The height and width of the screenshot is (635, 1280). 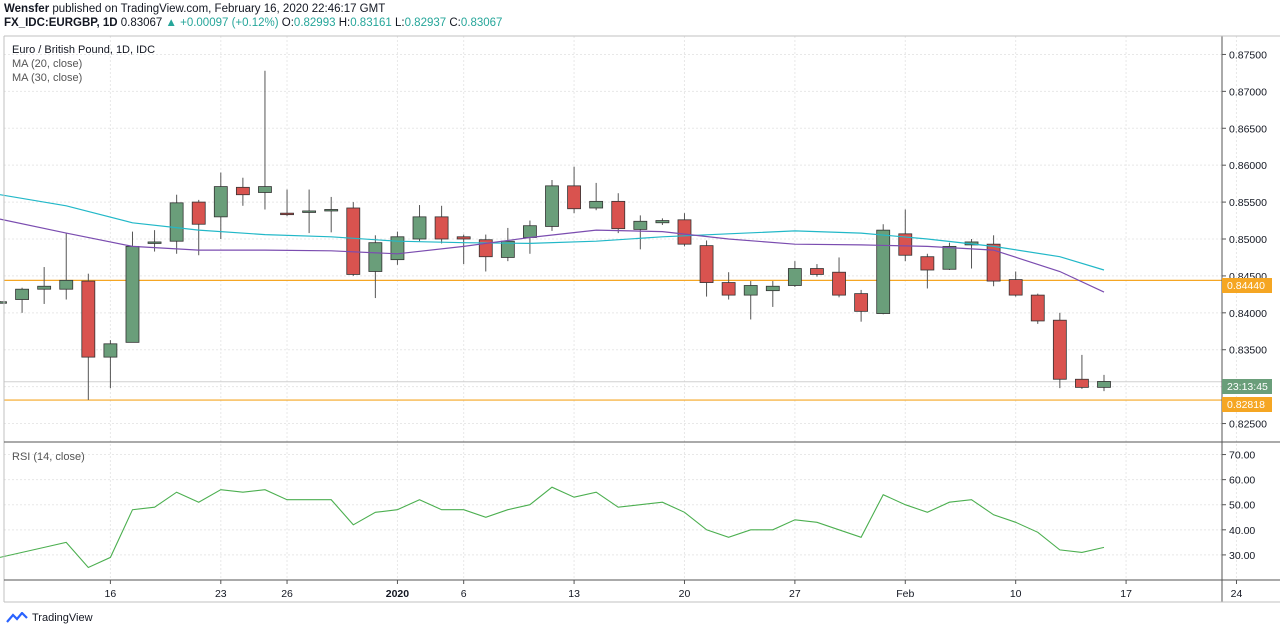 I want to click on high-label: H:, so click(x=344, y=23).